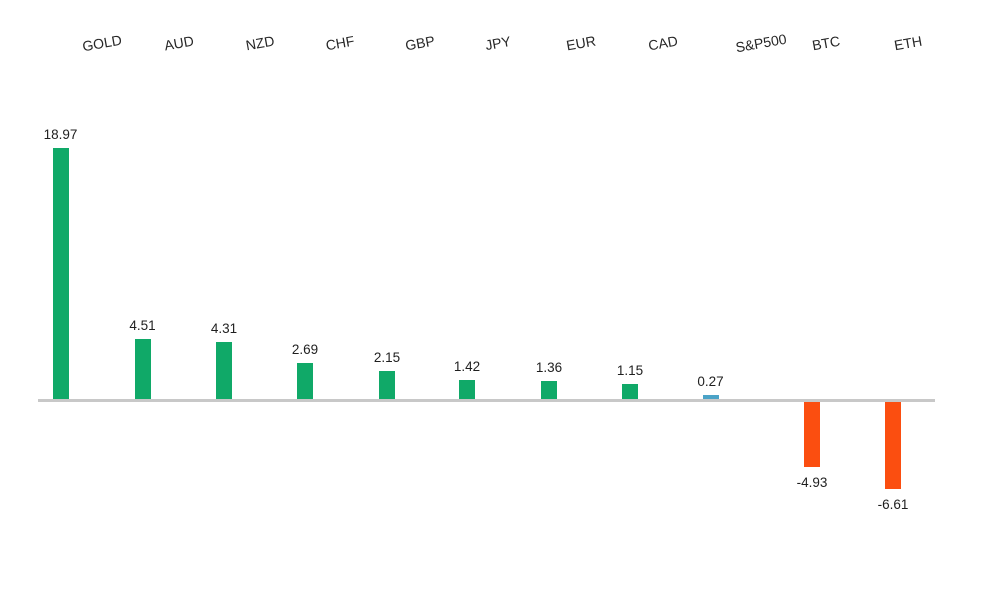  Describe the element at coordinates (826, 43) in the screenshot. I see `category-label-btc: BTC` at that location.